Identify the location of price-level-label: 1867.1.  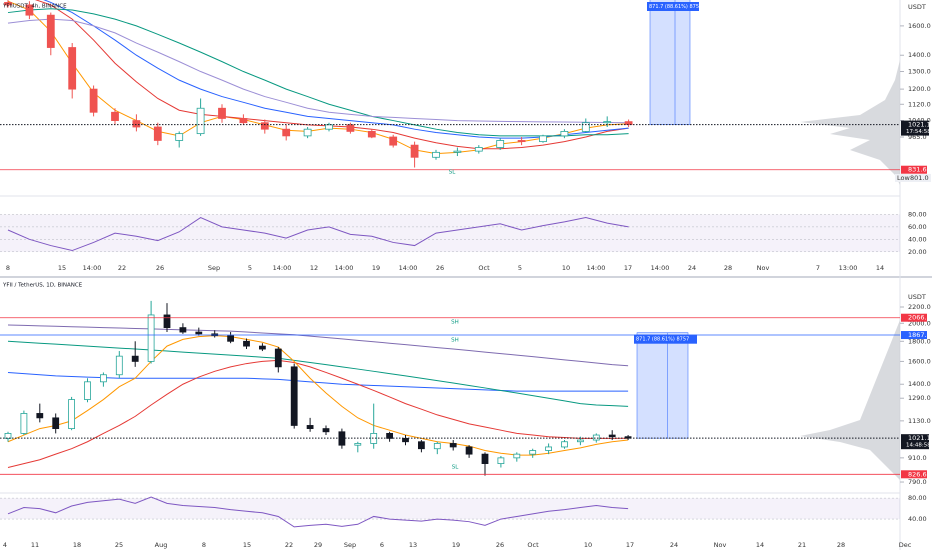
(919, 335).